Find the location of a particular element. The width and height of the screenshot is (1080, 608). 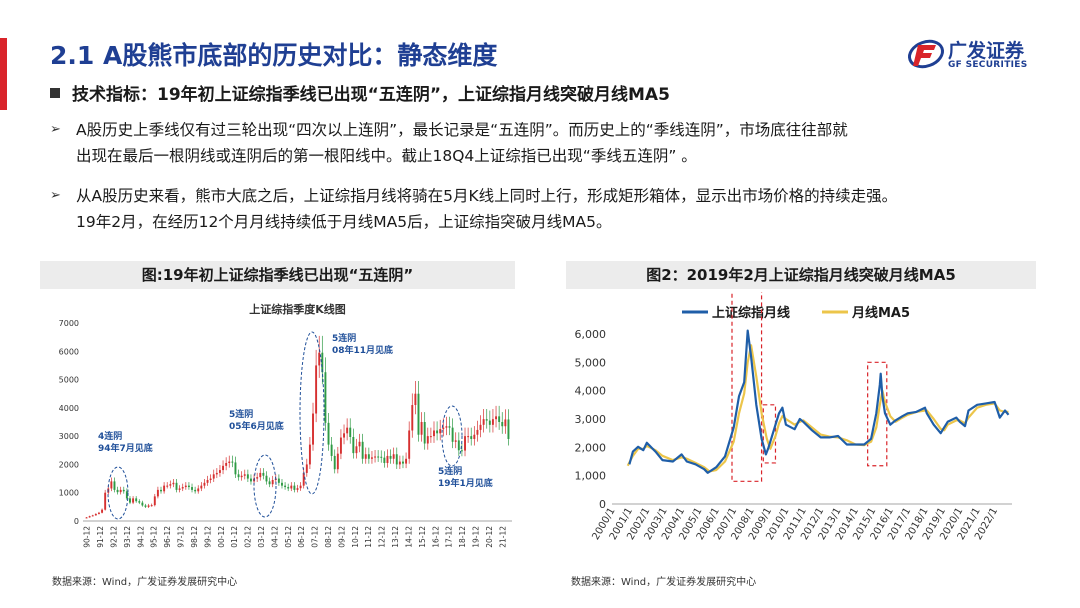

legend-label-line: 上证综指月线 is located at coordinates (751, 313).